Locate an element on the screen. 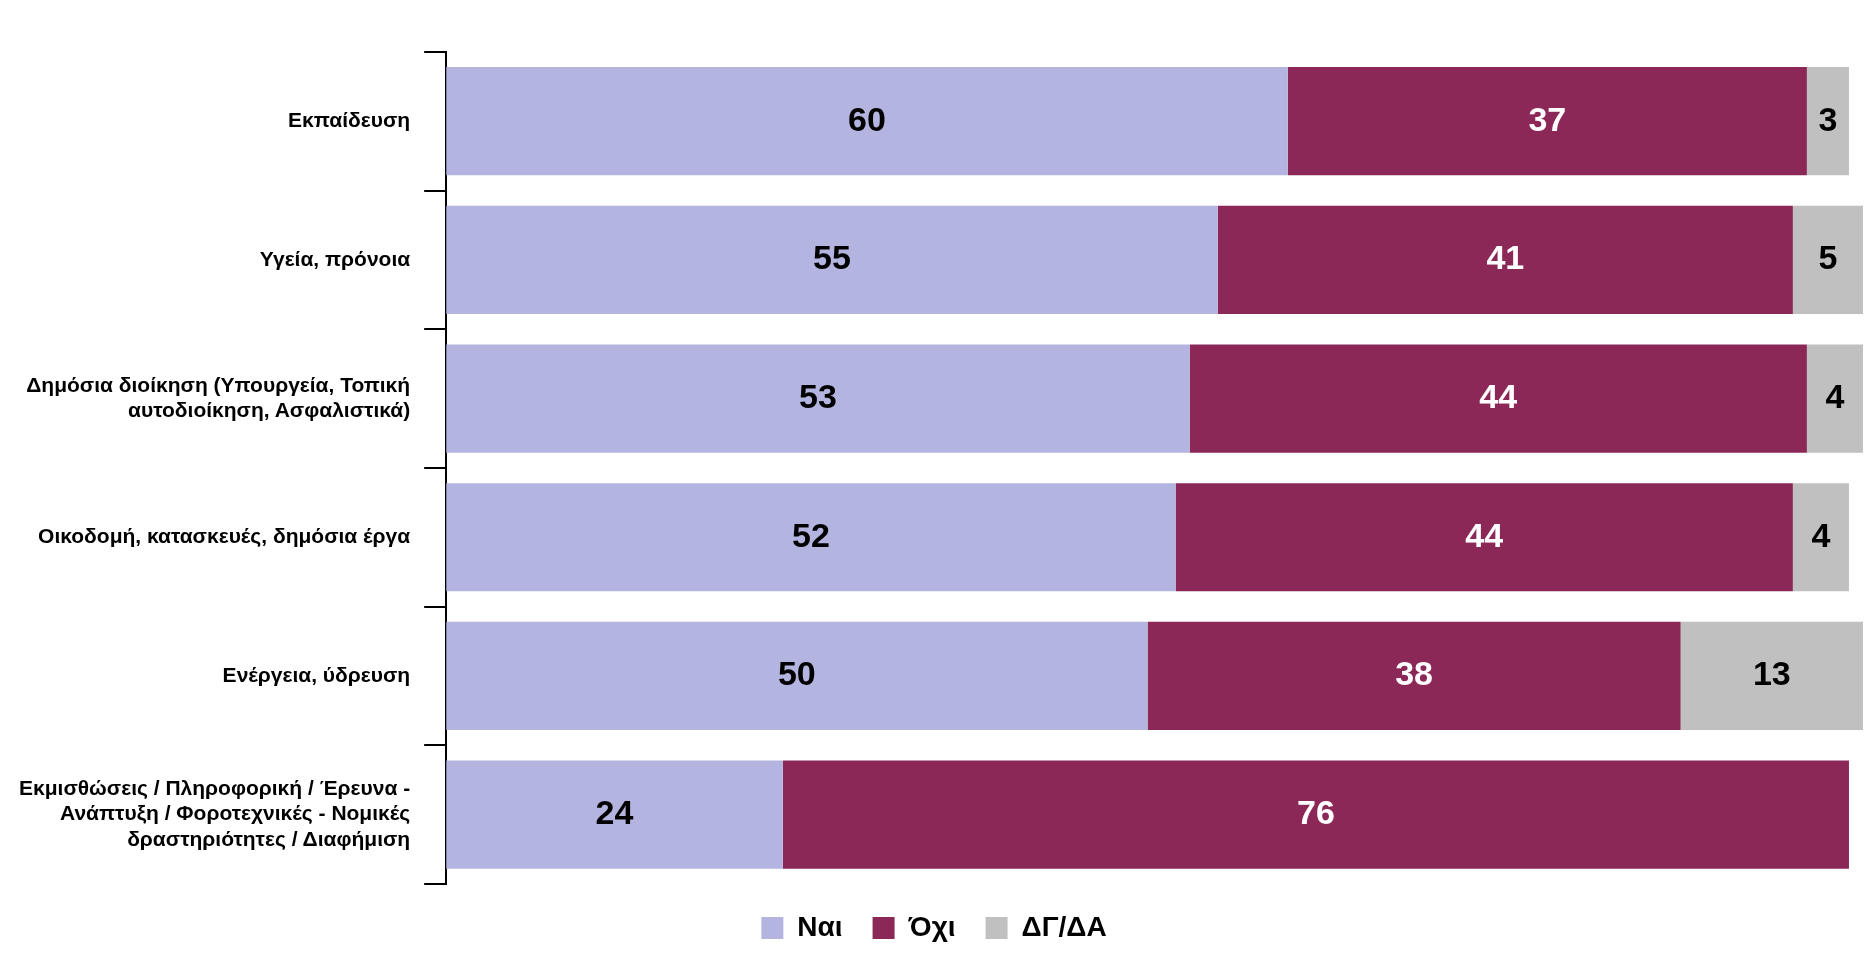 The image size is (1873, 957). y-tick-label: Εκμισθώσεις / Πληροφορική / Έρευνα - Ανάπτυξη / Φοροτεχνικές - Νομικές δραστηριότητες / Διαφήμιση is located at coordinates (214, 813).